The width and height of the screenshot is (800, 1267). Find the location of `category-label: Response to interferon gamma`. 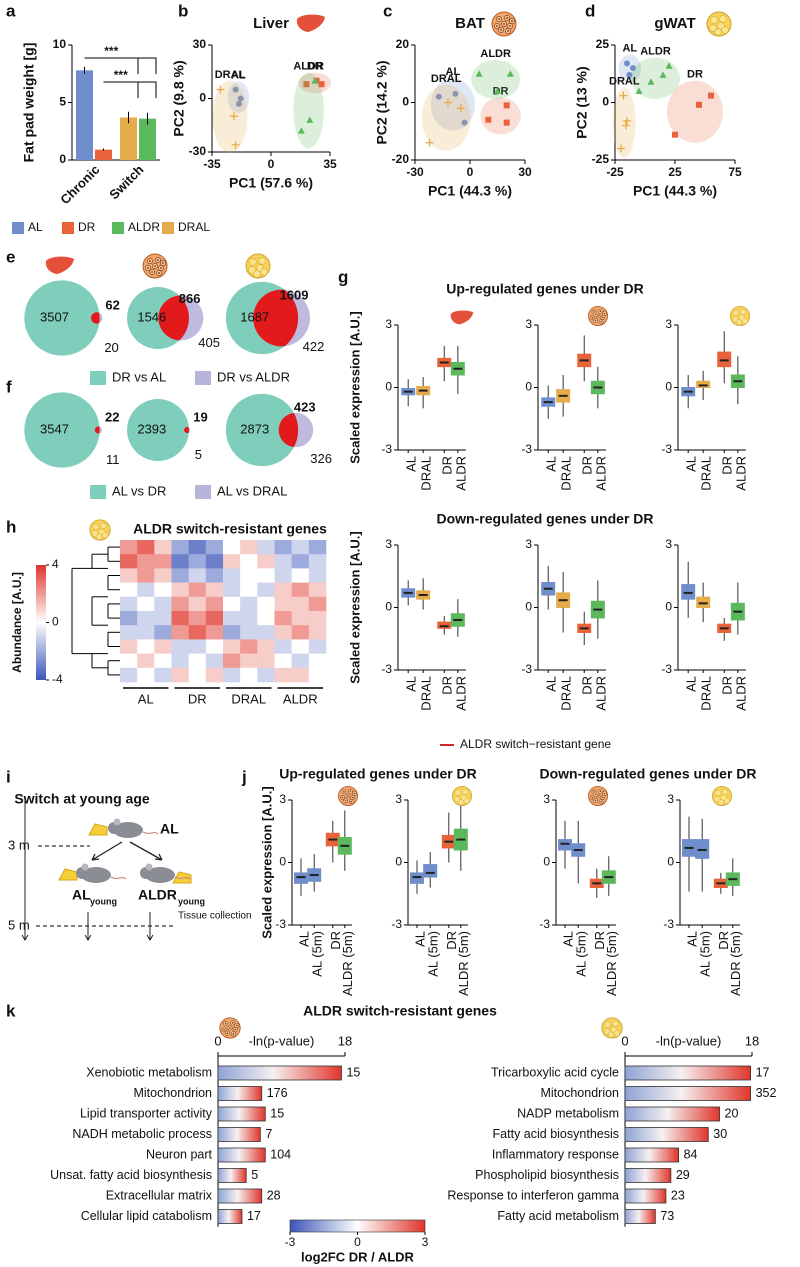

category-label: Response to interferon gamma is located at coordinates (533, 1195).